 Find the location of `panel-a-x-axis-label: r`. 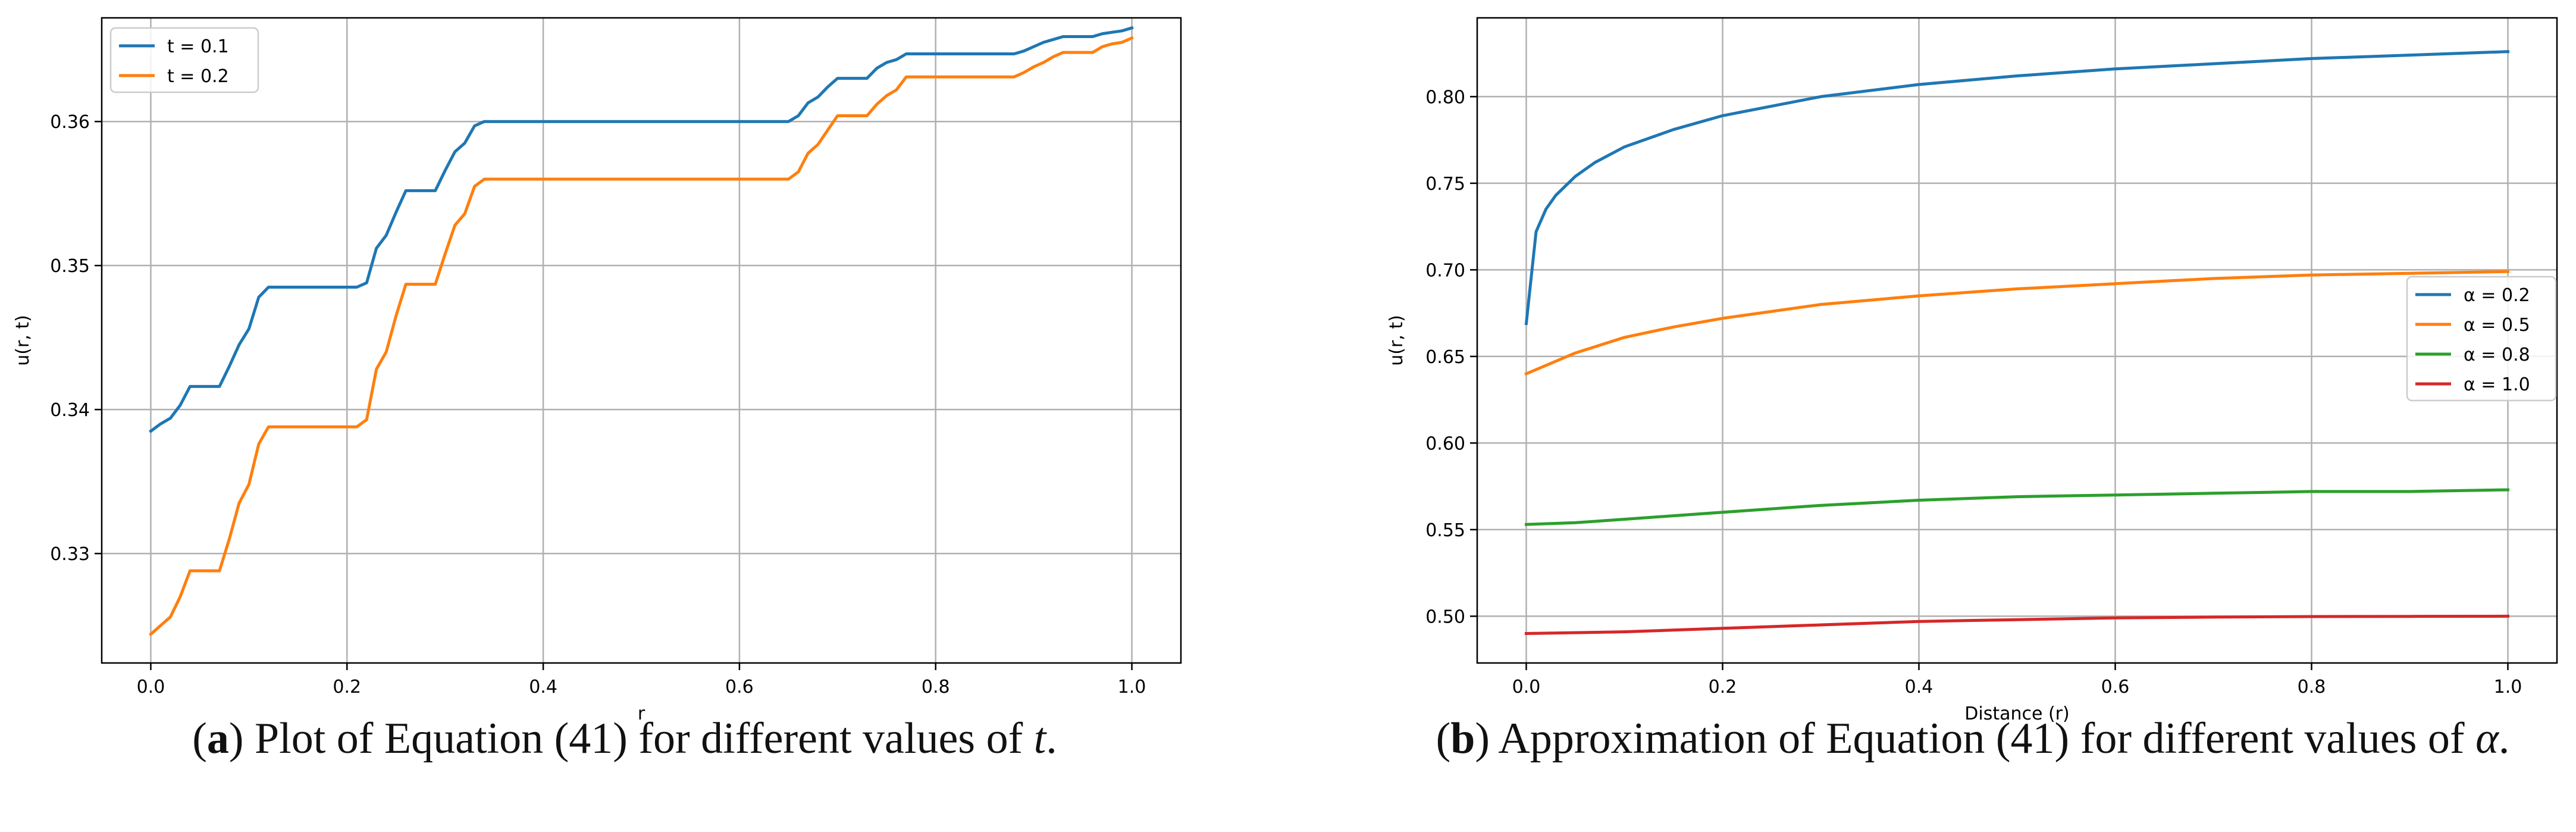

panel-a-x-axis-label: r is located at coordinates (641, 713).